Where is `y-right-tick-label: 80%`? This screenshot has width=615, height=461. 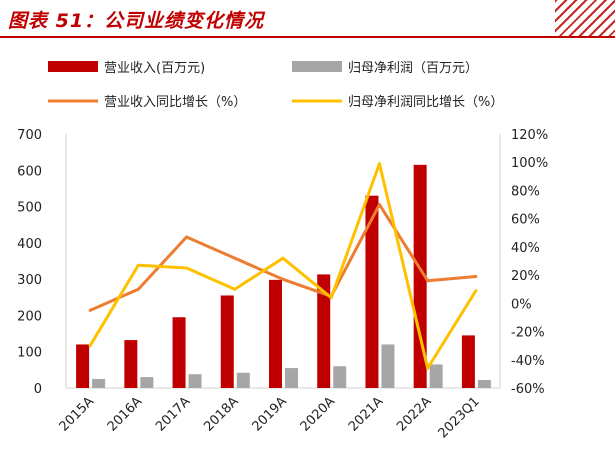
y-right-tick-label: 80% is located at coordinates (525, 191).